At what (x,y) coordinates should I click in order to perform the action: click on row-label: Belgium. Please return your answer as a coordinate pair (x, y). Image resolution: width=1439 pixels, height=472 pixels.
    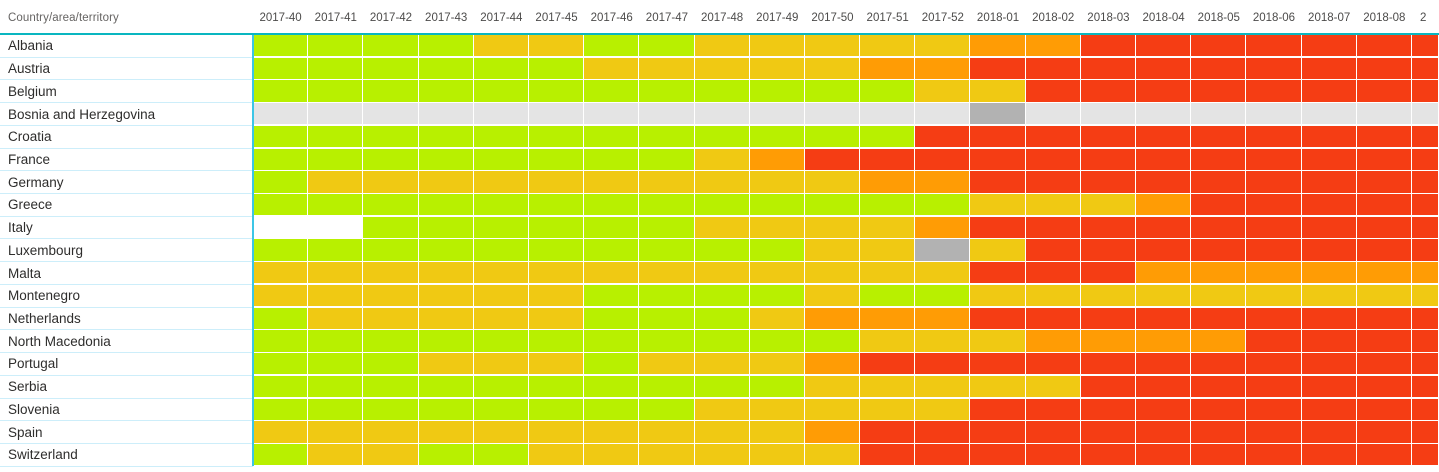
    Looking at the image, I should click on (126, 92).